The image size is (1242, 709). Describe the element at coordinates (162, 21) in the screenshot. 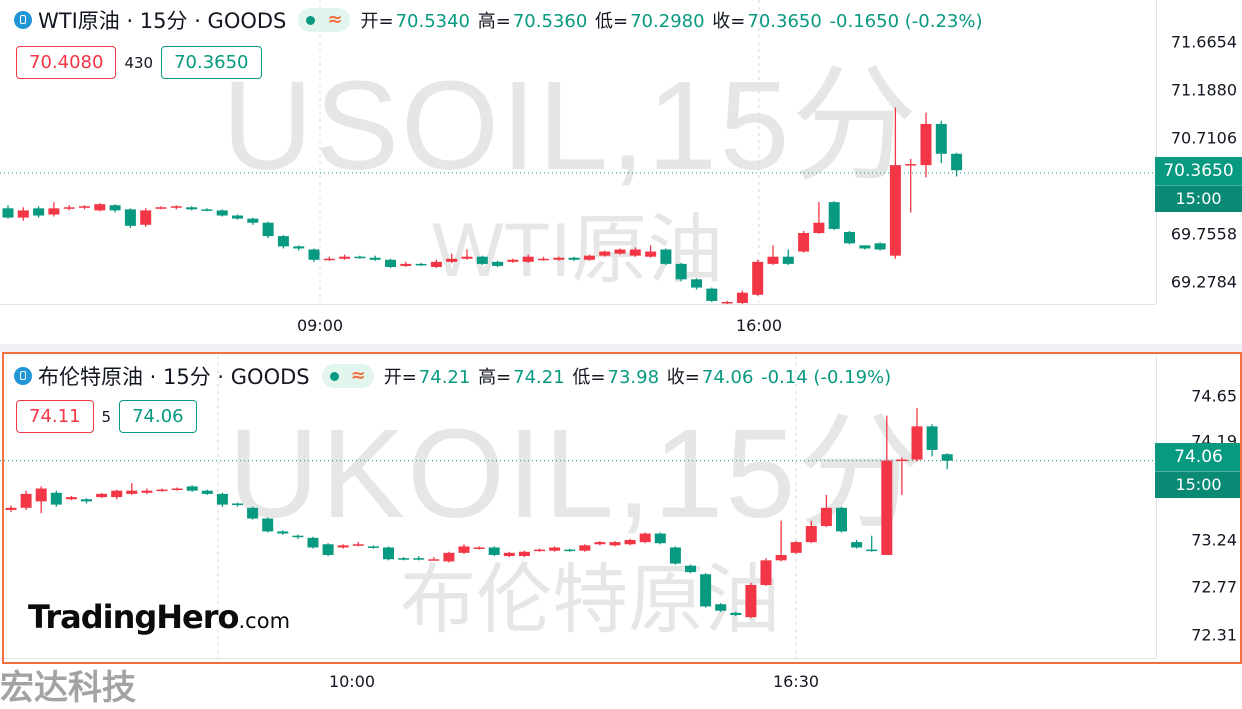

I see `chart-title: WTI原油 · 15分 · GOODS` at that location.